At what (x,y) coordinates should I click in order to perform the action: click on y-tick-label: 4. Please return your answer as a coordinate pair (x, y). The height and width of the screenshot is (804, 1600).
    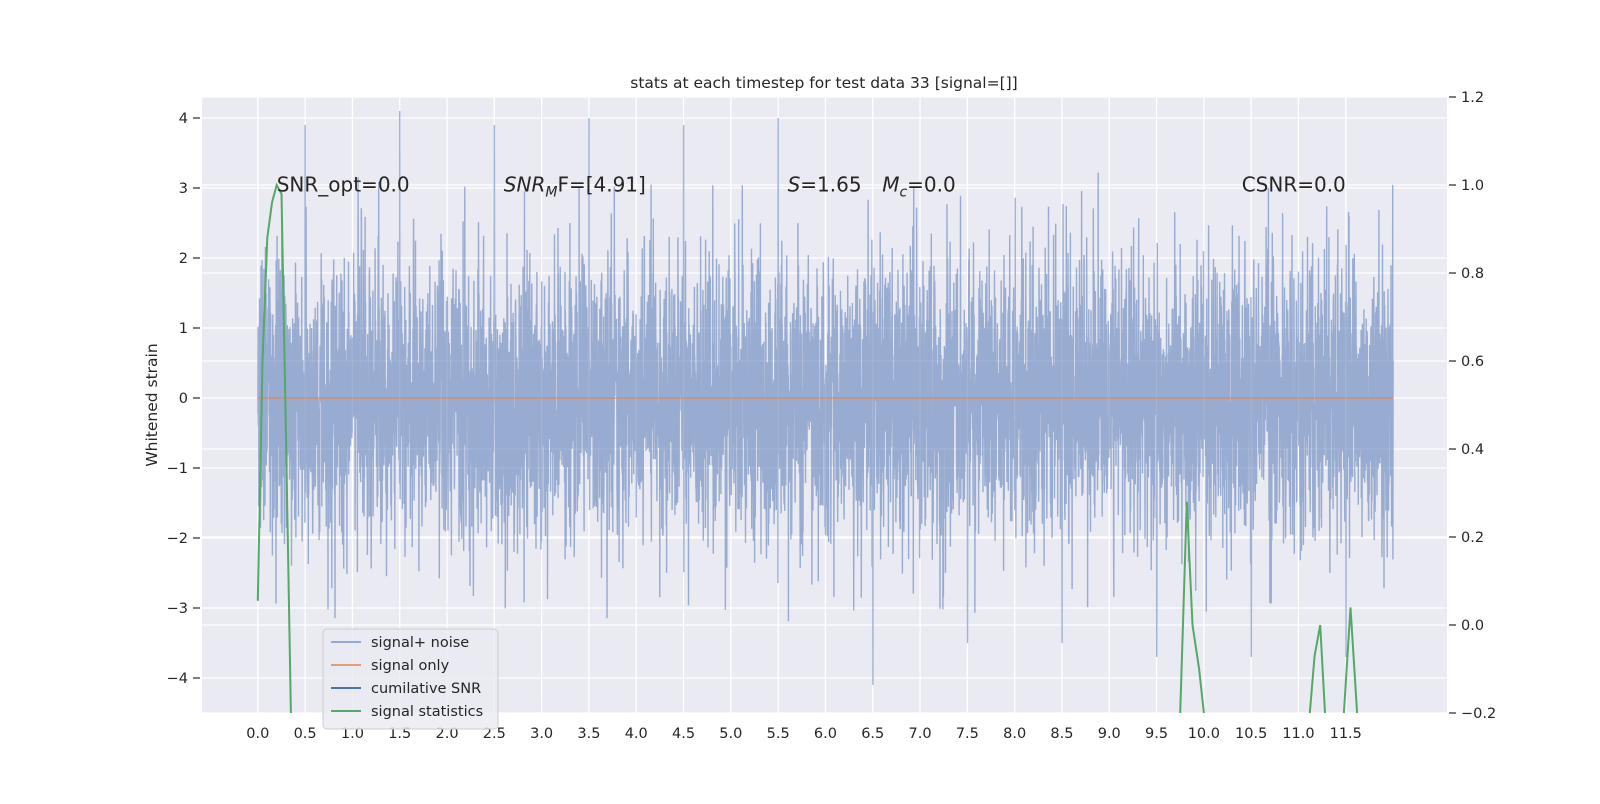
    Looking at the image, I should click on (183, 119).